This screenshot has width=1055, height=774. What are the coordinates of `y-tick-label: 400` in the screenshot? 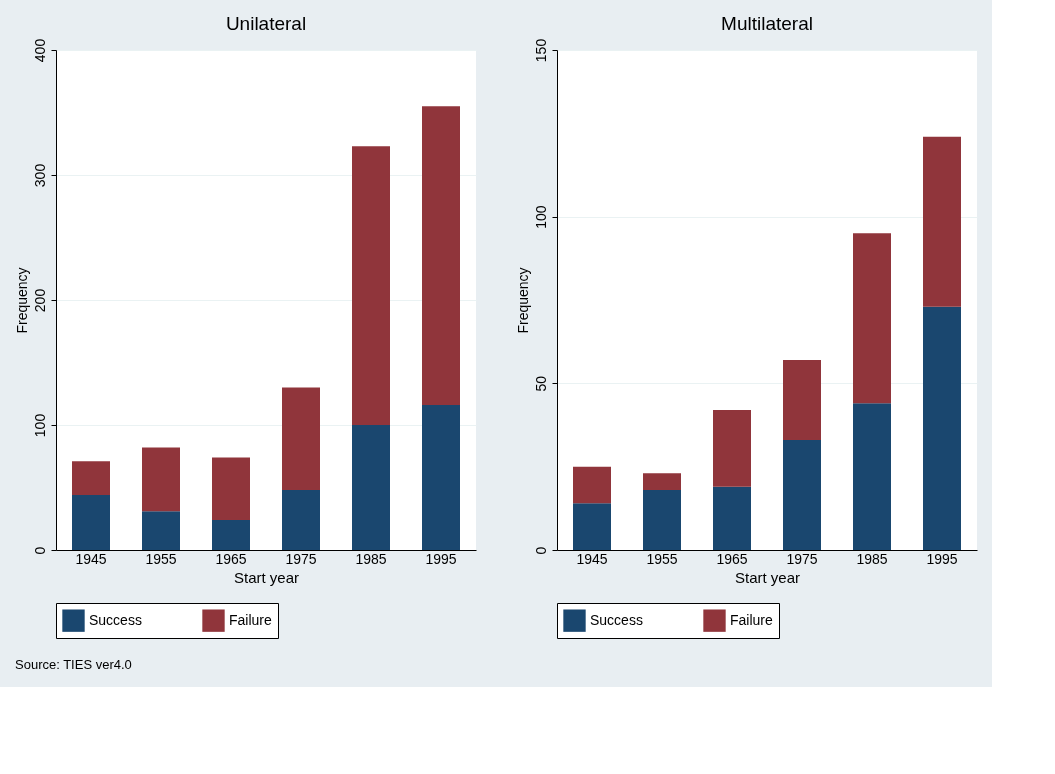 It's located at (39, 50).